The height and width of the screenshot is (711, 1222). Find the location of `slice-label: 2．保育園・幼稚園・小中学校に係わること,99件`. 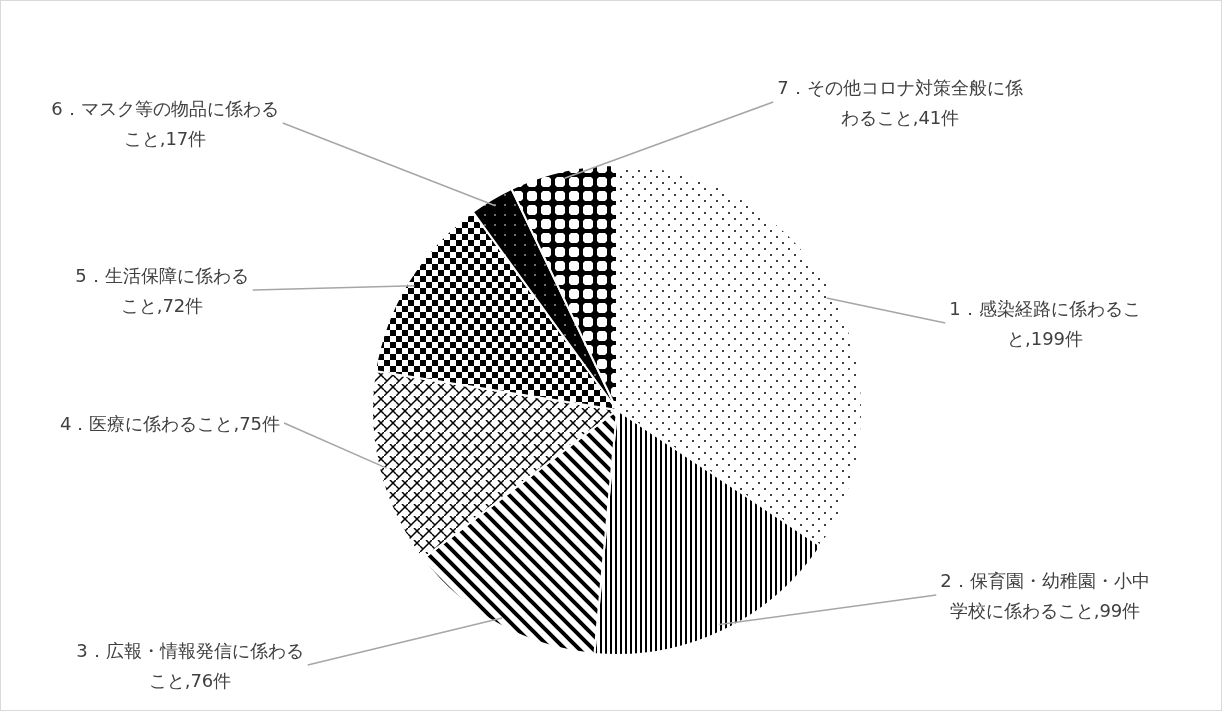

slice-label: 2．保育園・幼稚園・小中学校に係わること,99件 is located at coordinates (1045, 595).